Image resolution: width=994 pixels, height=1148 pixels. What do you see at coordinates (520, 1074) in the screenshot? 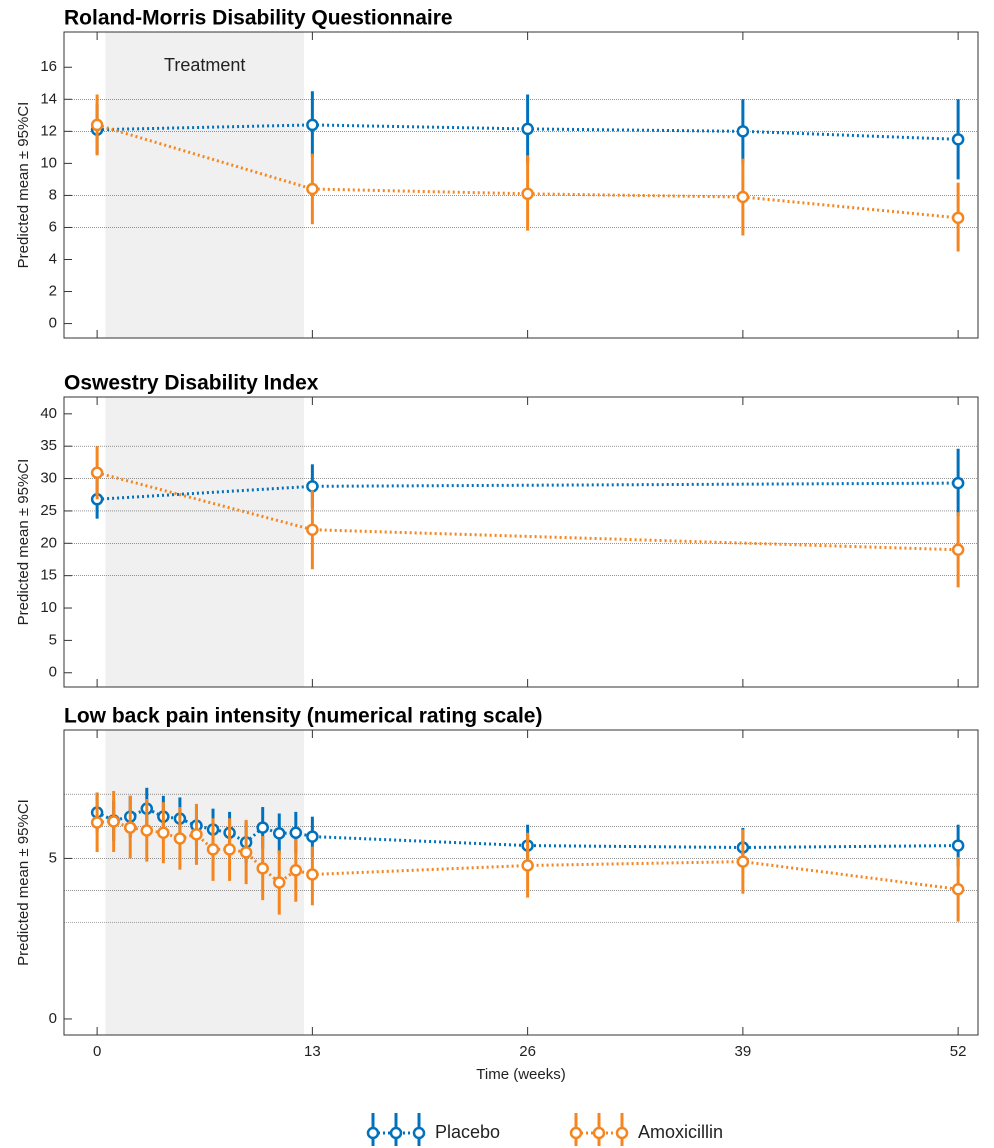
I see `x-axis-label: Time (weeks)` at bounding box center [520, 1074].